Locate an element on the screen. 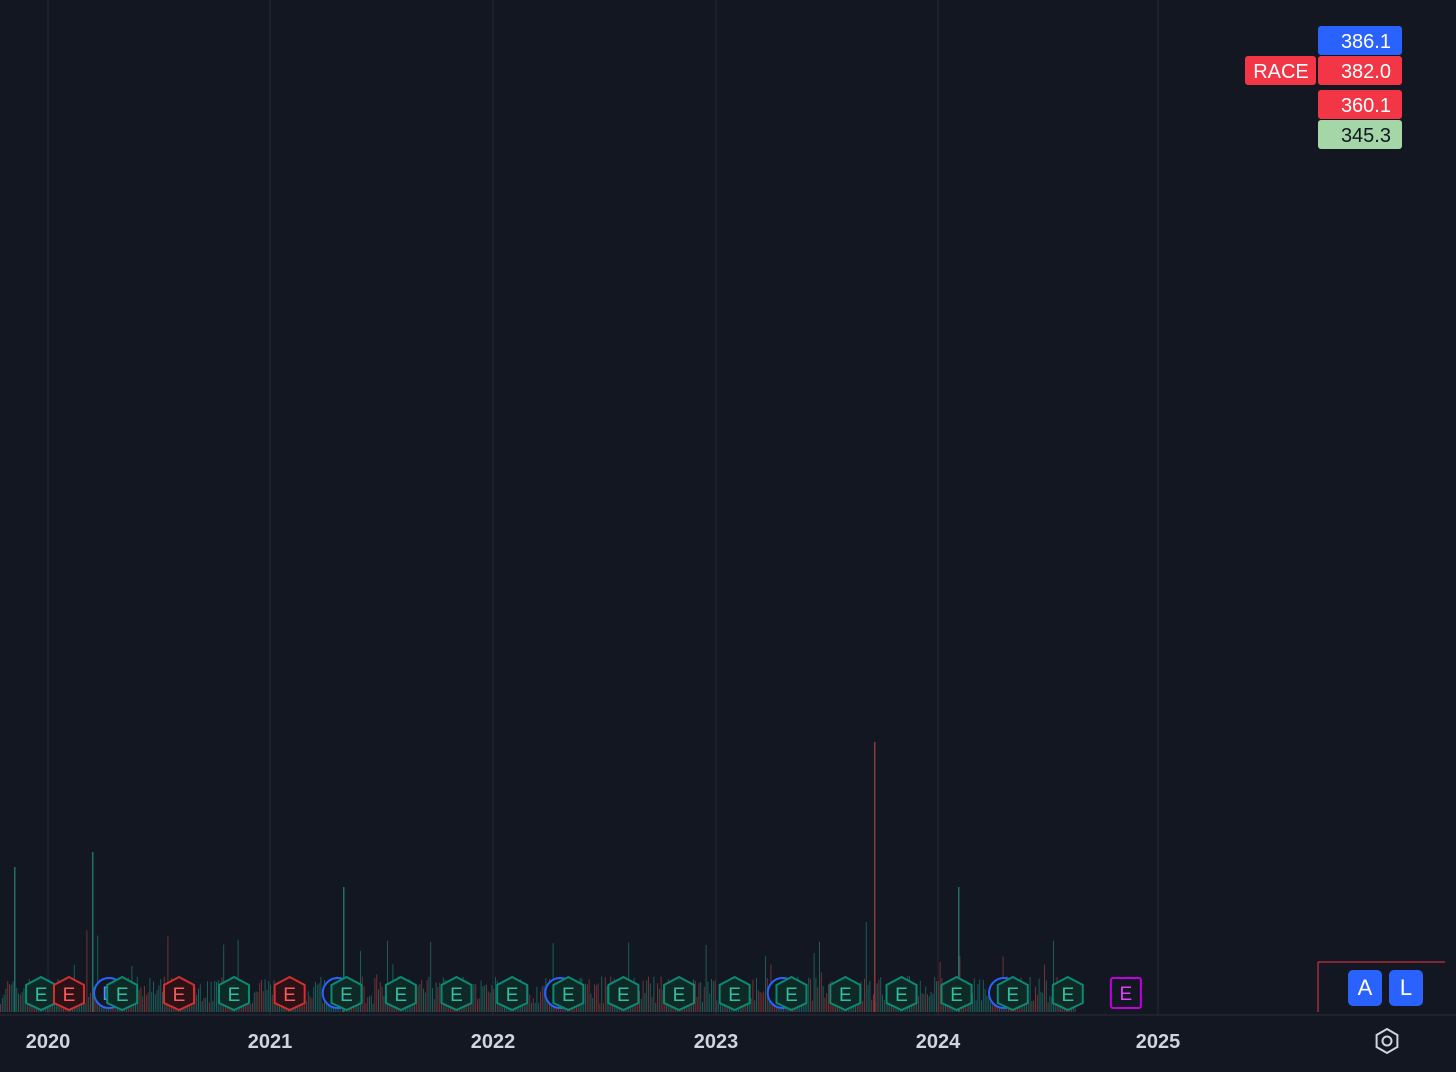  gear-icon is located at coordinates (1387, 1041).